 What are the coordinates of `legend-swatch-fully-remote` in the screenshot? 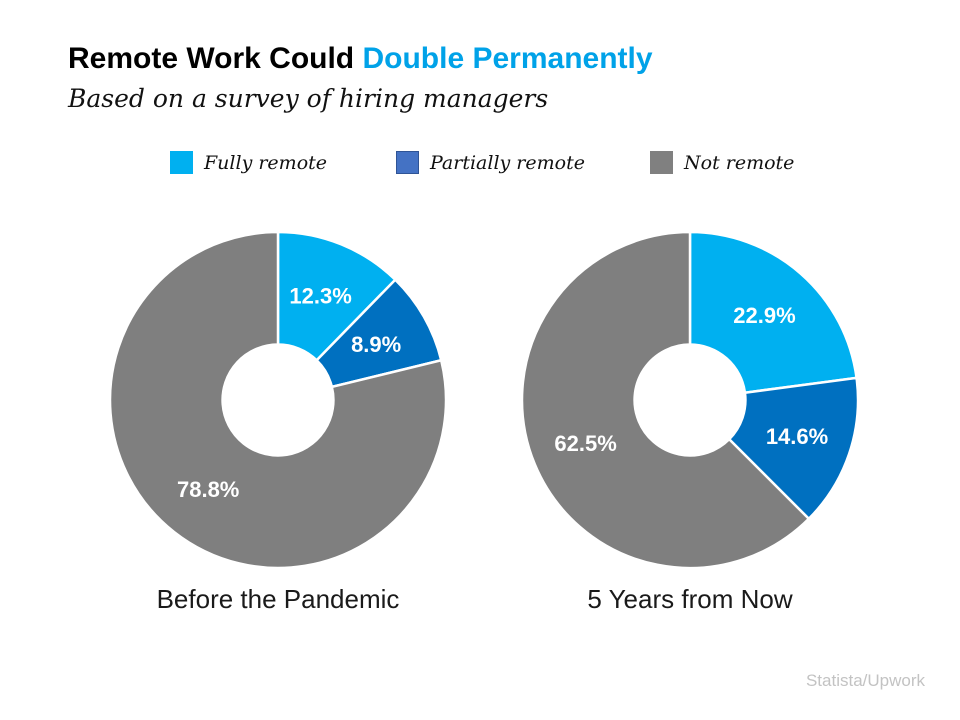 It's located at (181, 162).